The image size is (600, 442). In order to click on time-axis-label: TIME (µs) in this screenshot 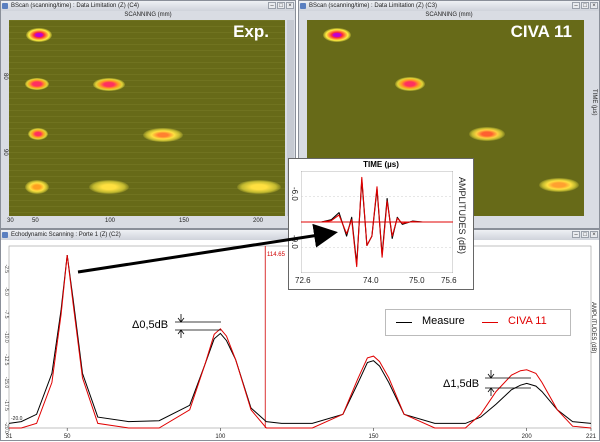, I will do `click(594, 102)`.